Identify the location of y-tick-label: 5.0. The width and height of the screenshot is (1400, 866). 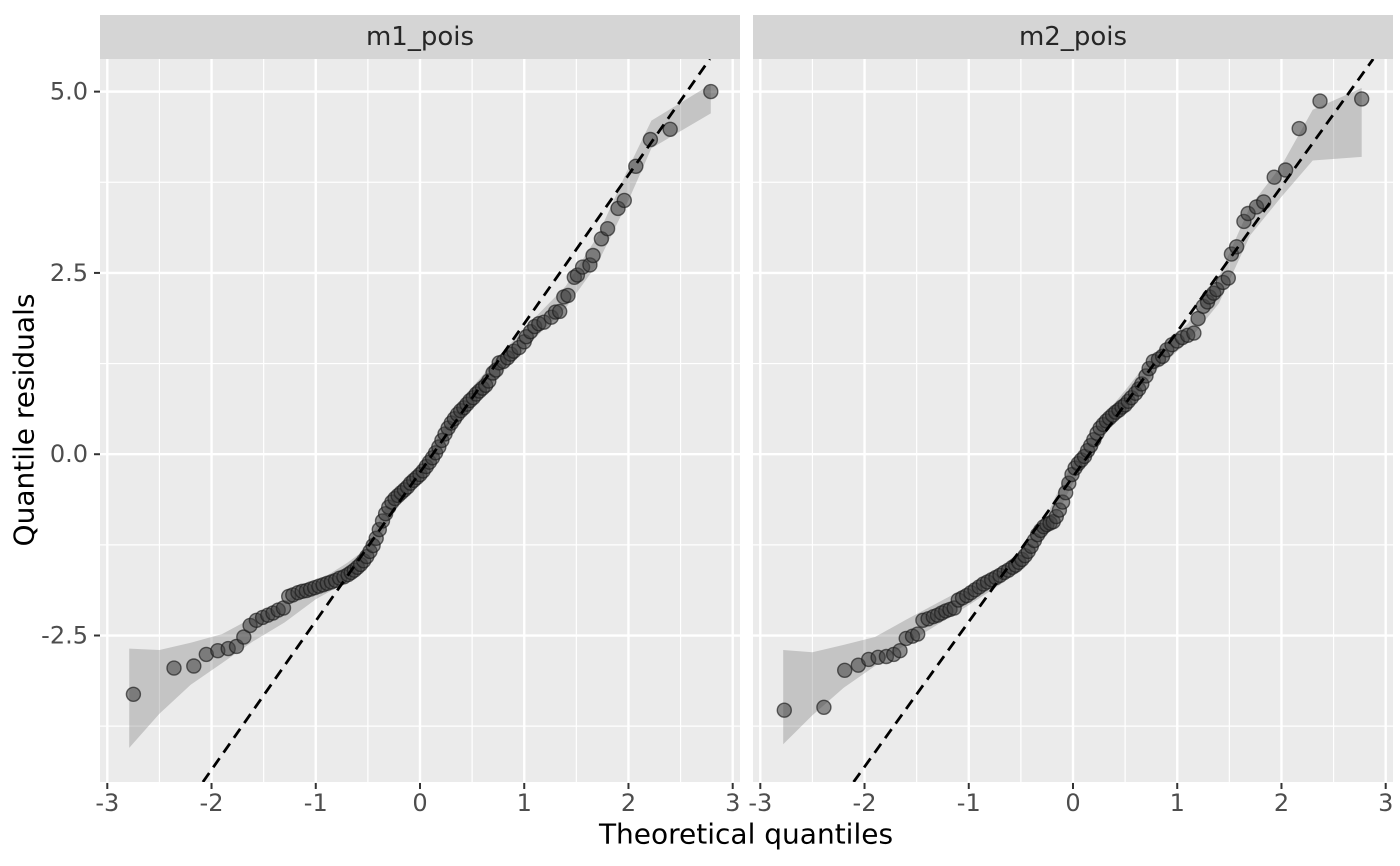
(69, 92).